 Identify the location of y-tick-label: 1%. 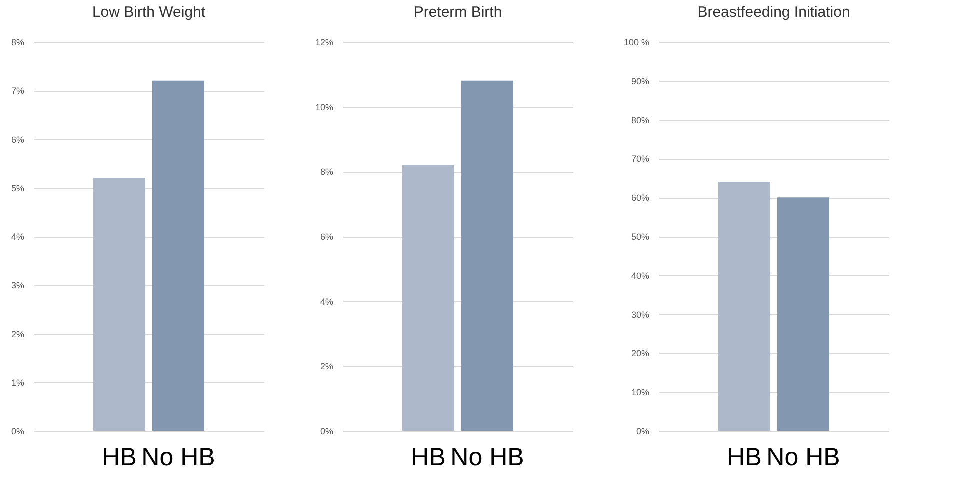
(17, 383).